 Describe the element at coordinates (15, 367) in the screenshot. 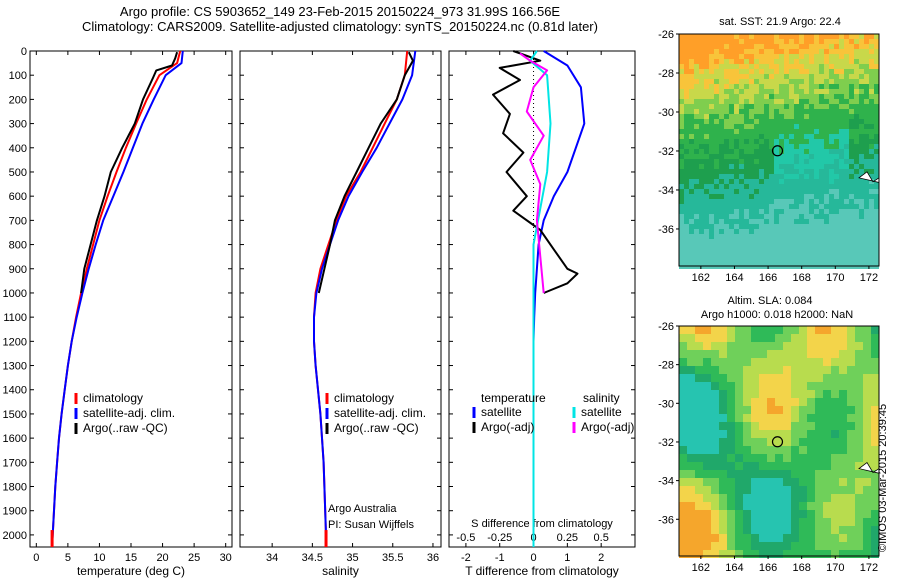

I see `depth-tick-label: 1300` at that location.